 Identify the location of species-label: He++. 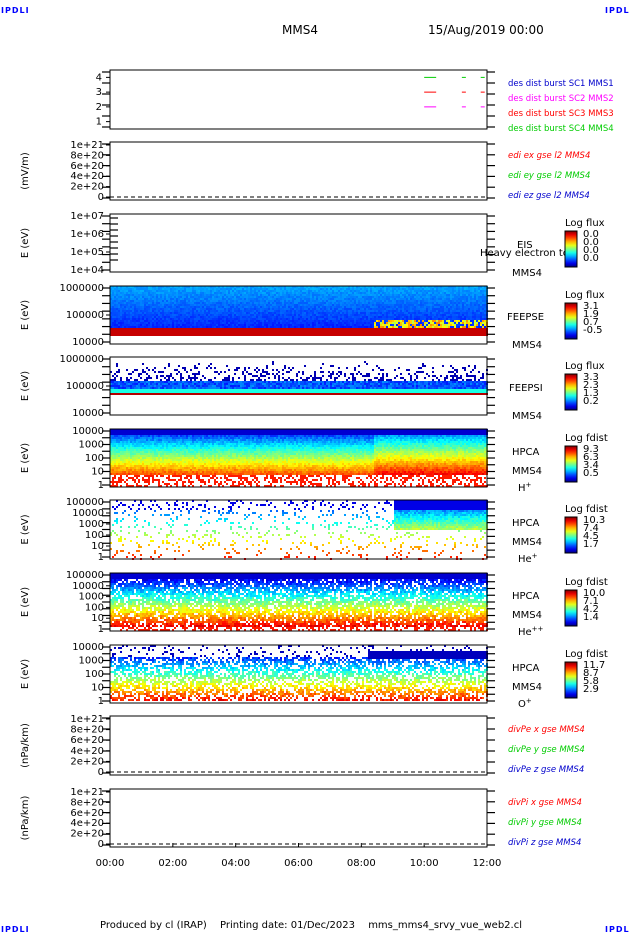
(531, 631).